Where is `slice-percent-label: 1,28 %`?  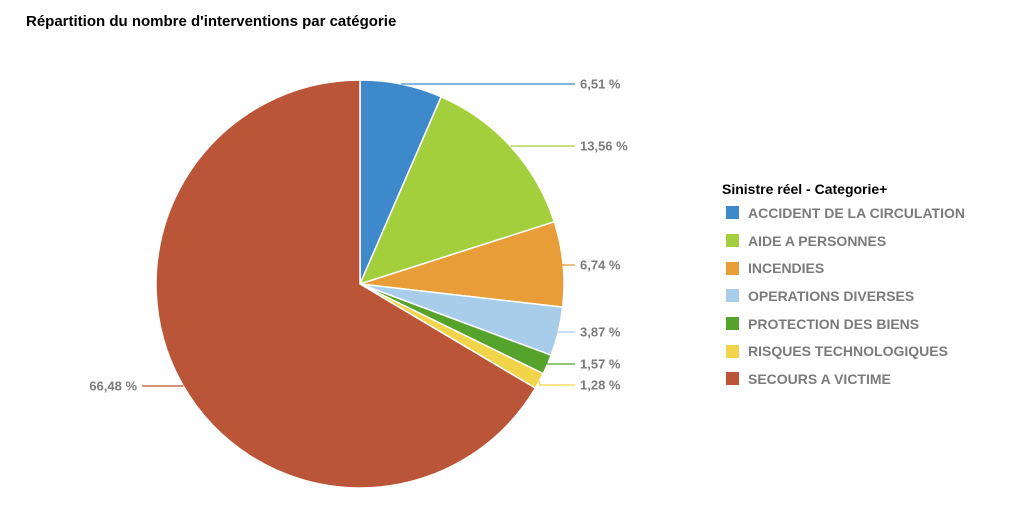 slice-percent-label: 1,28 % is located at coordinates (600, 385).